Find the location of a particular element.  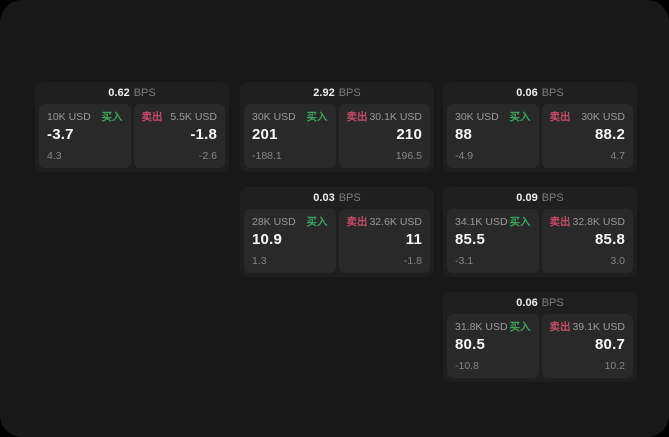

buy-delta: 1.3 is located at coordinates (259, 261).